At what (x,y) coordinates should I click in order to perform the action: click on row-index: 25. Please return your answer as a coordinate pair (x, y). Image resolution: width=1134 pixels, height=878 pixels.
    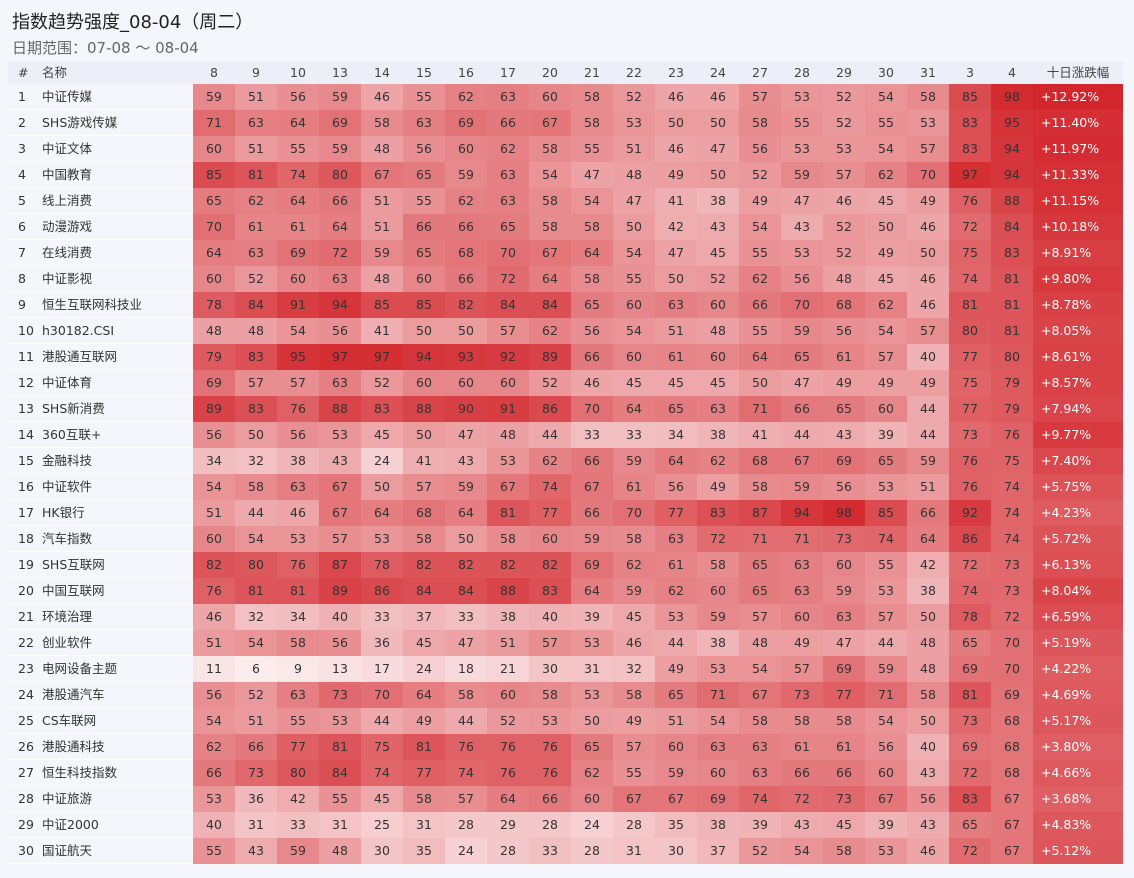
    Looking at the image, I should click on (26, 720).